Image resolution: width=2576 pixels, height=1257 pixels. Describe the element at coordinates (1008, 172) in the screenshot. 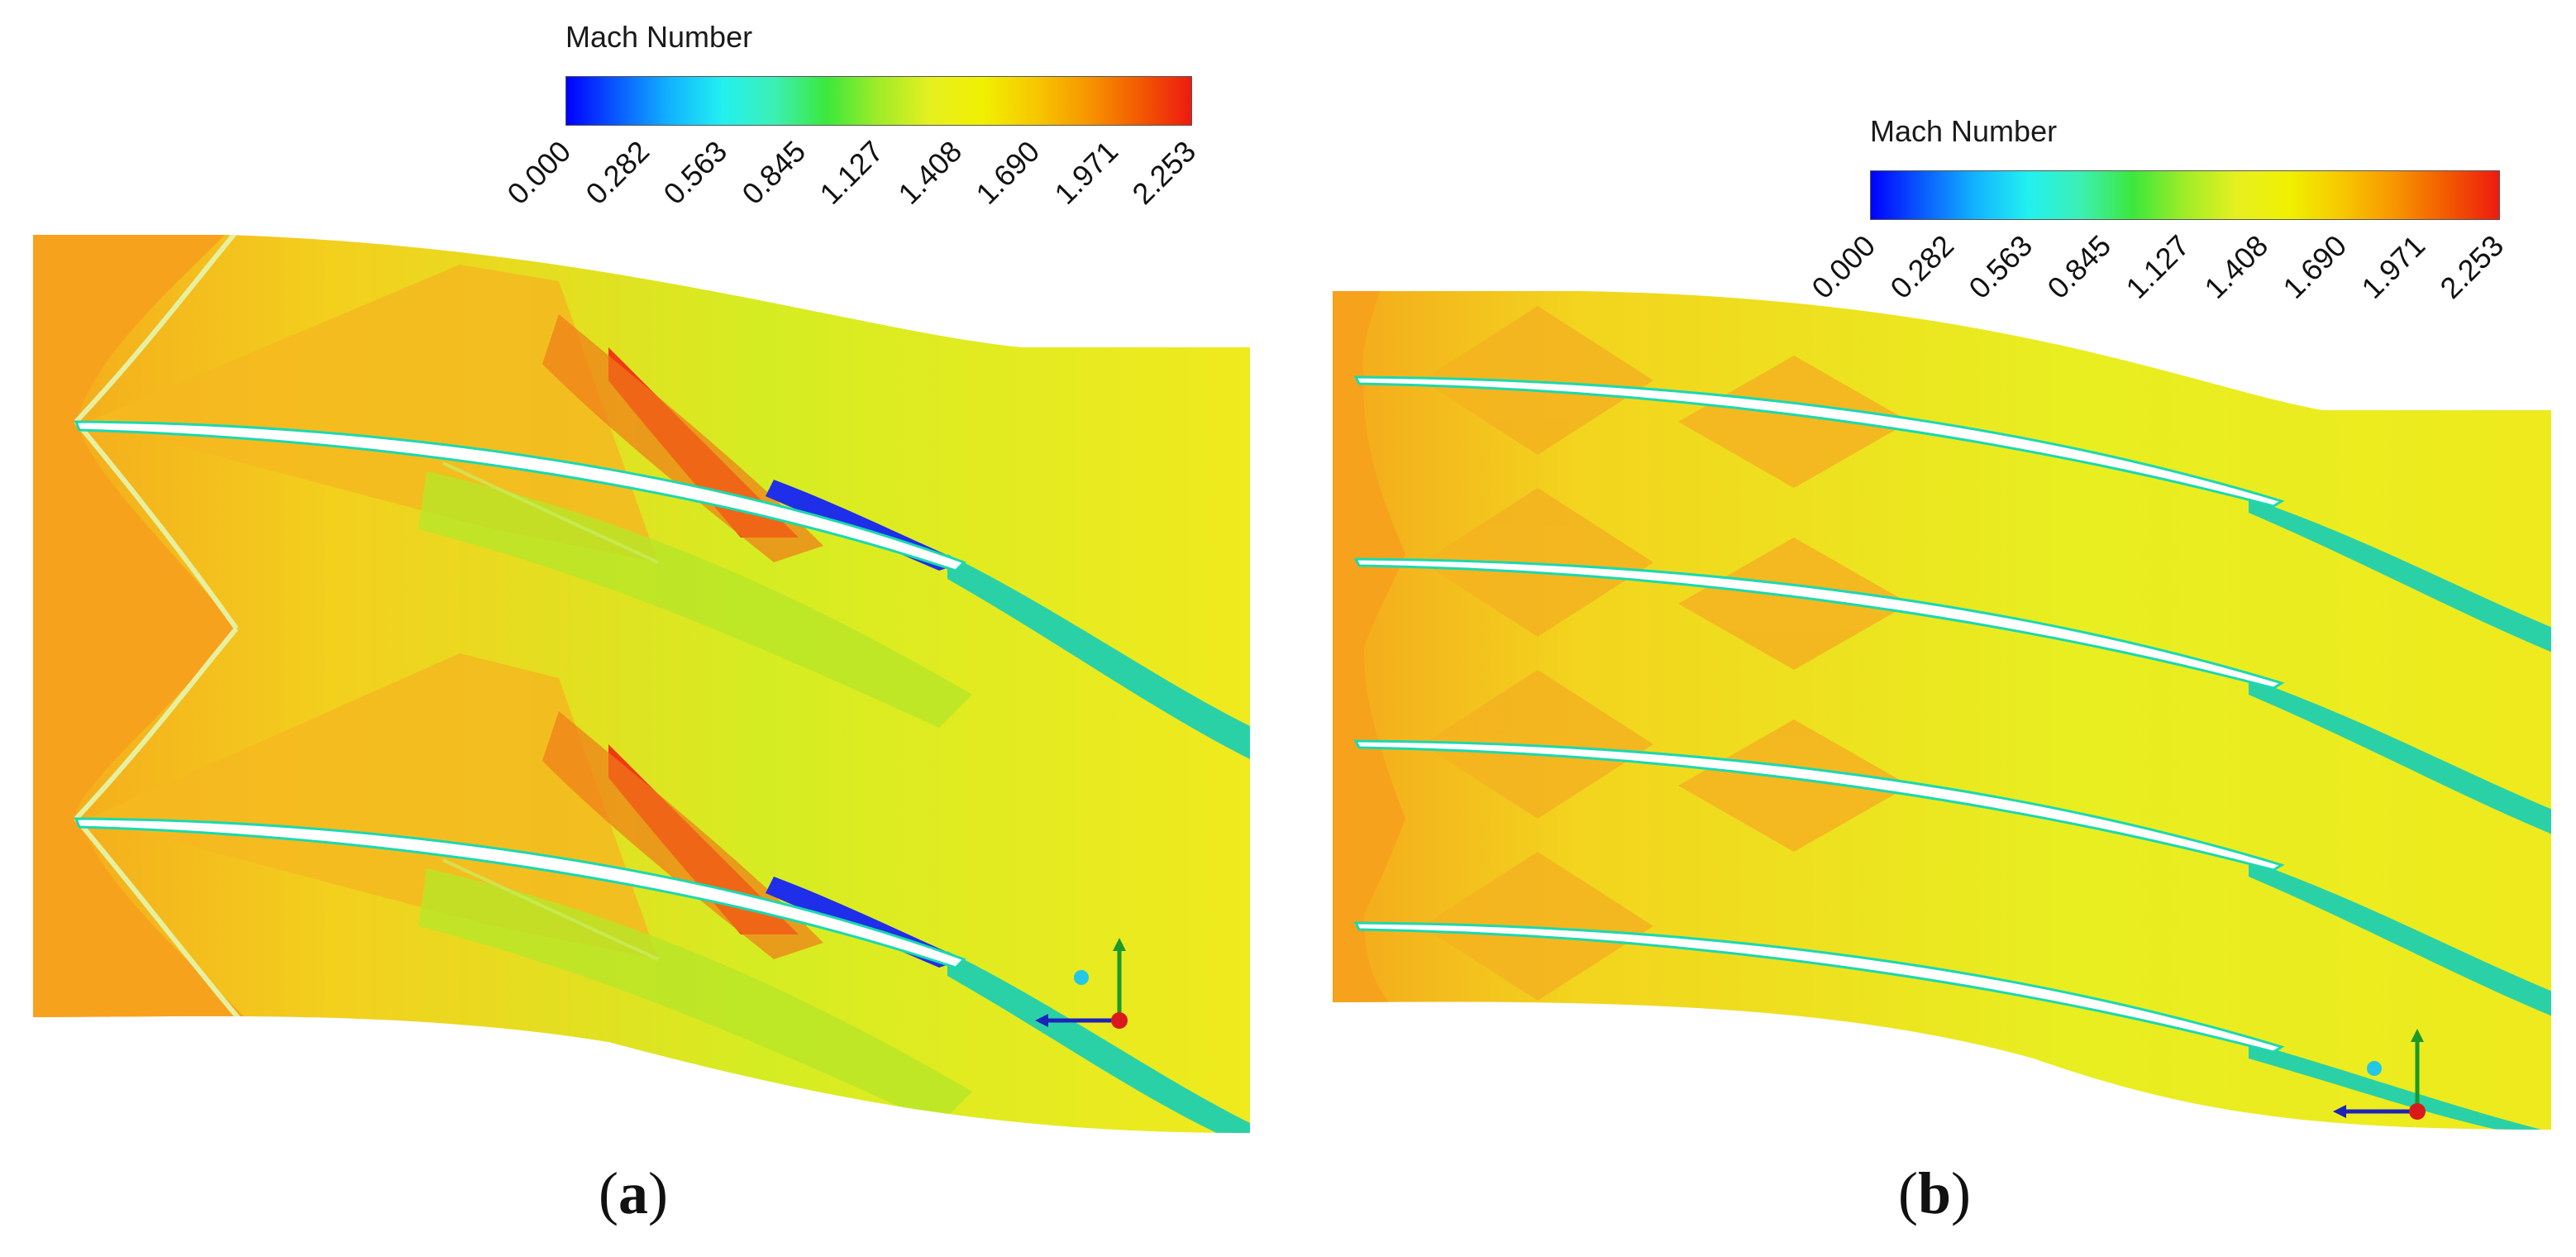

I see `colorbar-tick-label: 1.690` at that location.